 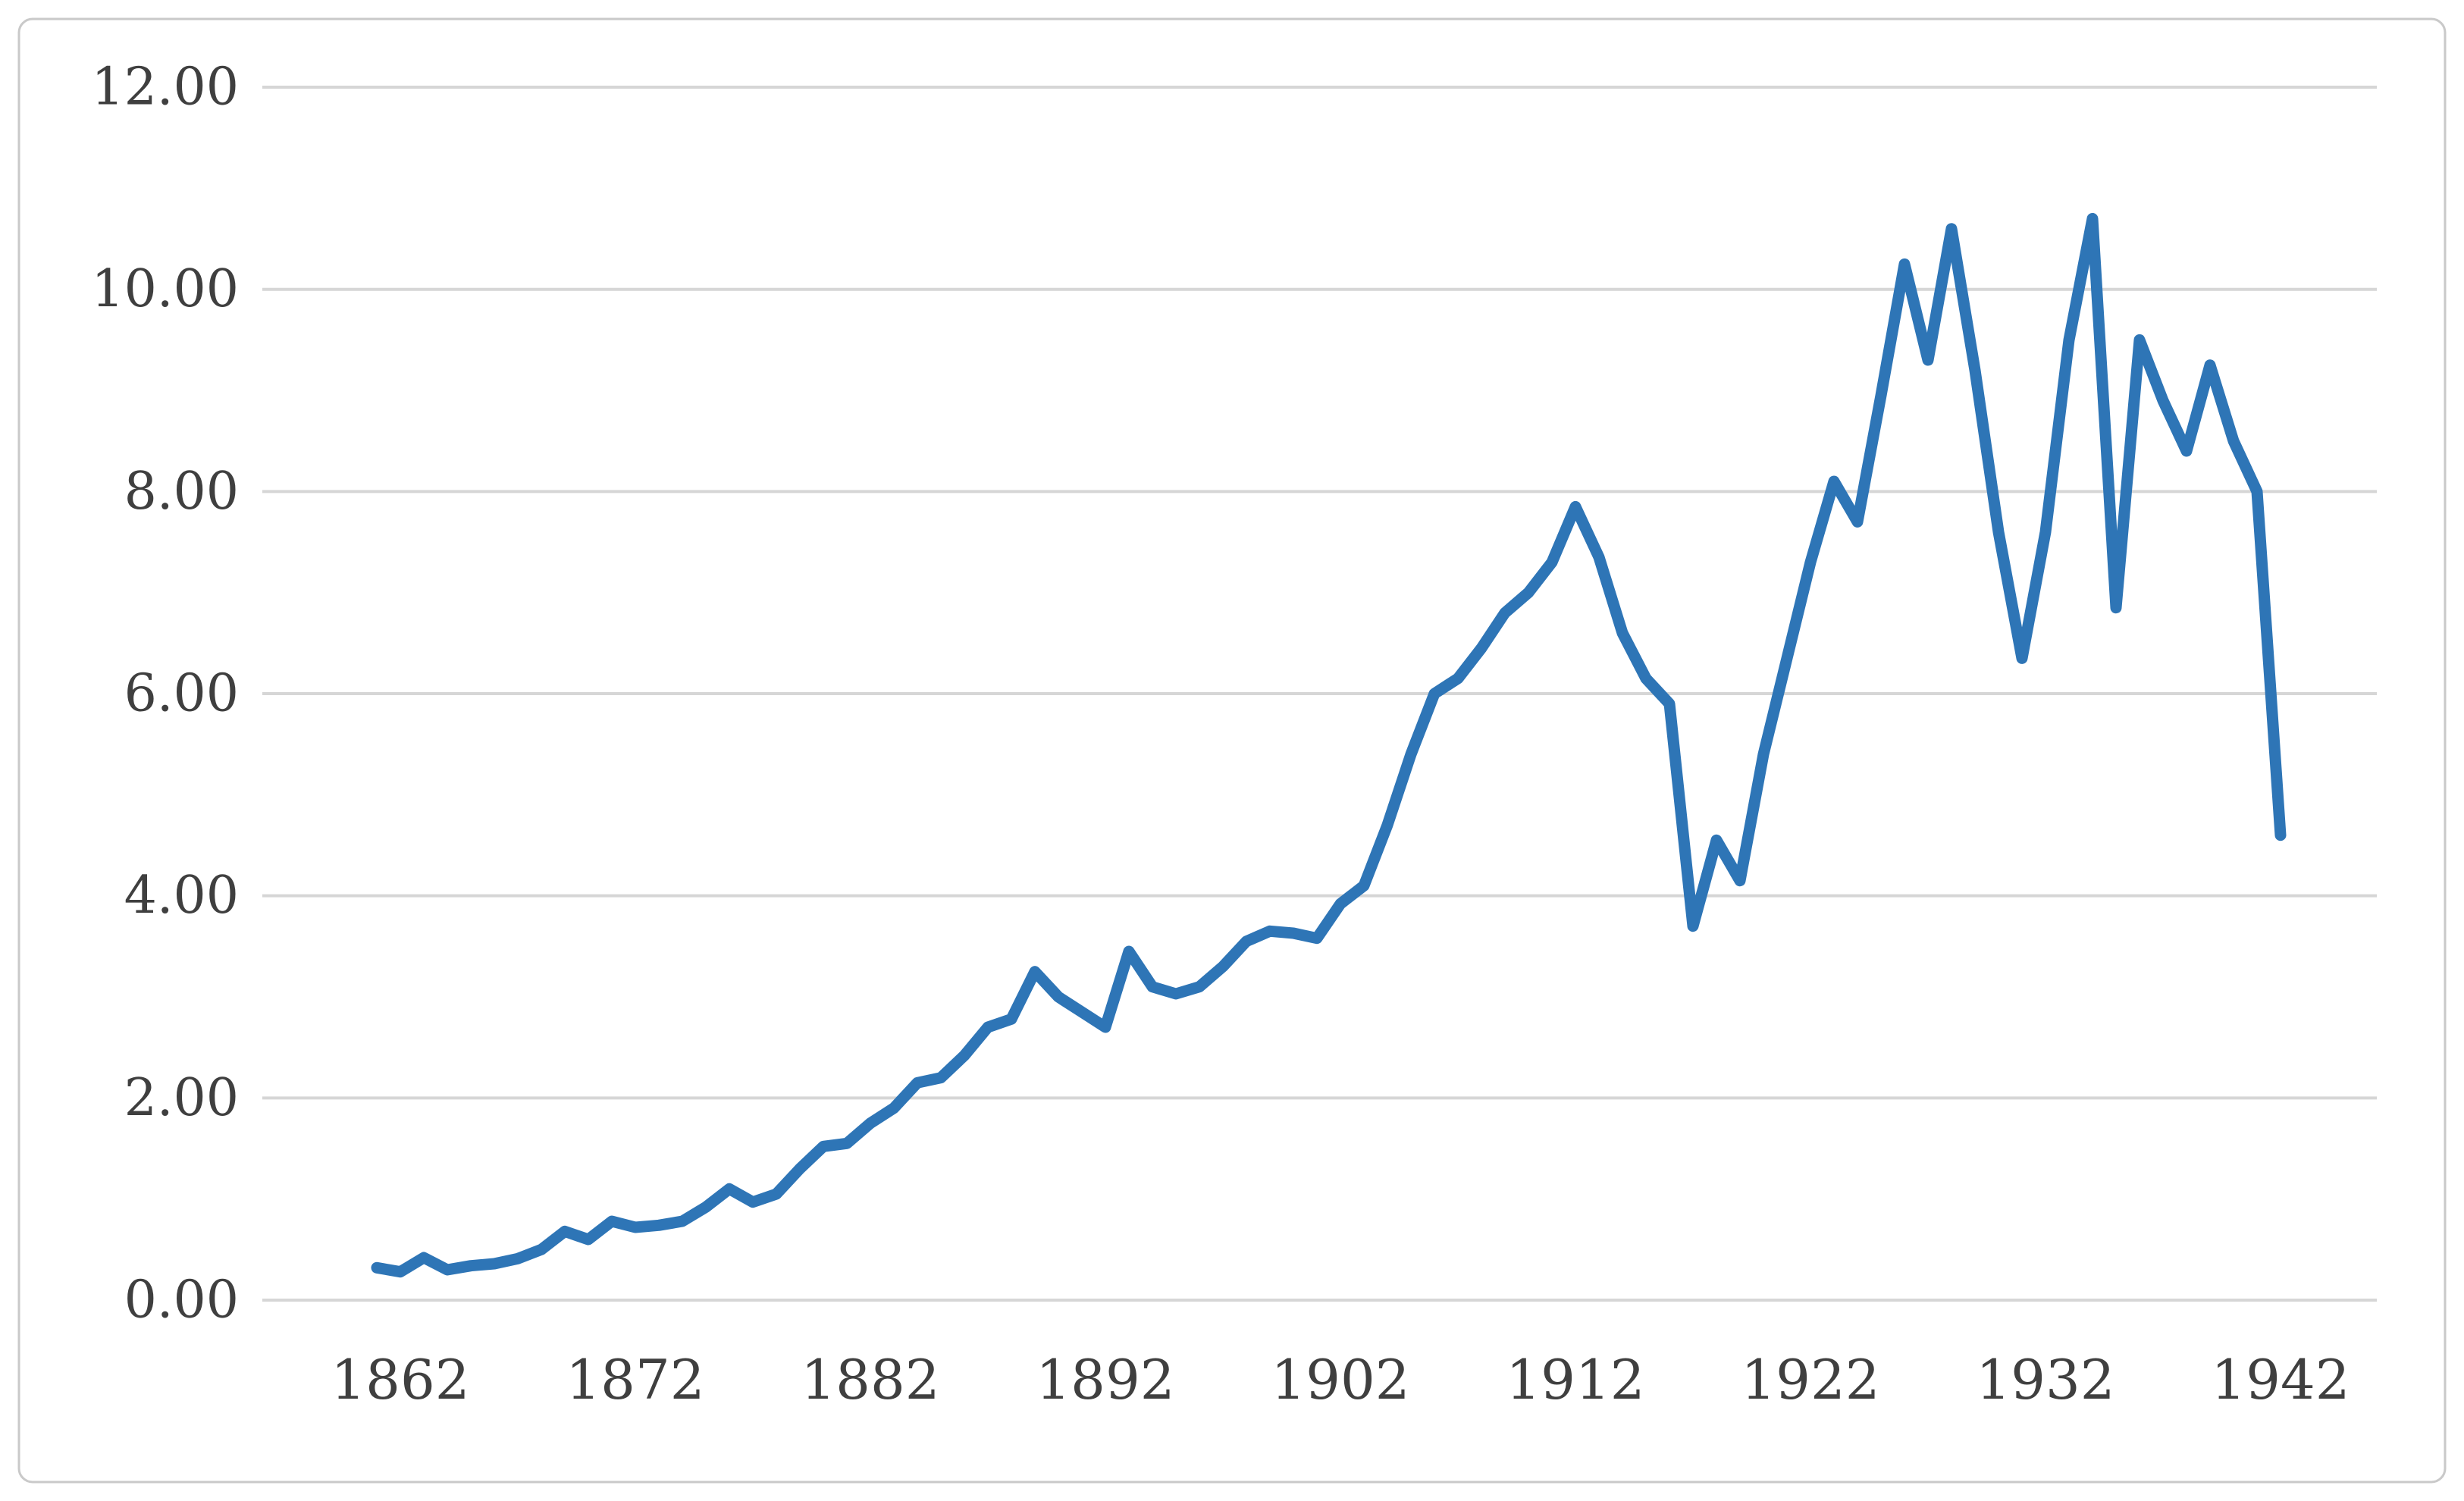 I want to click on x-axis-tick-label: 1932, so click(x=2045, y=1380).